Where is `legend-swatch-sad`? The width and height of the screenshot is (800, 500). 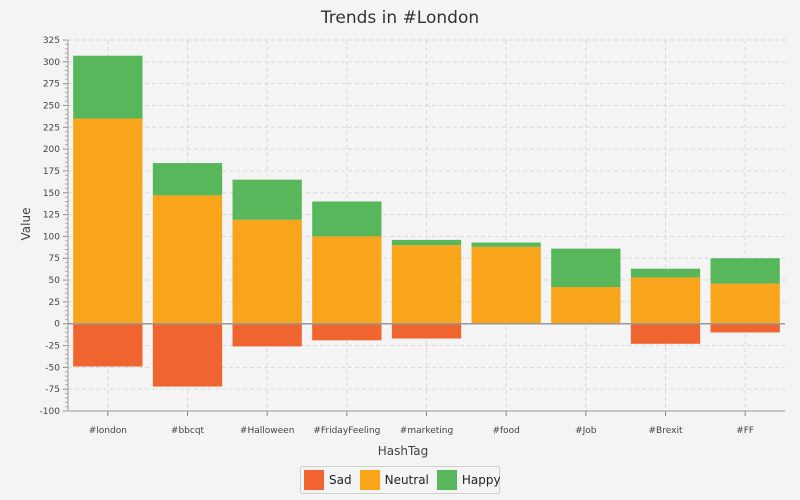
legend-swatch-sad is located at coordinates (314, 480).